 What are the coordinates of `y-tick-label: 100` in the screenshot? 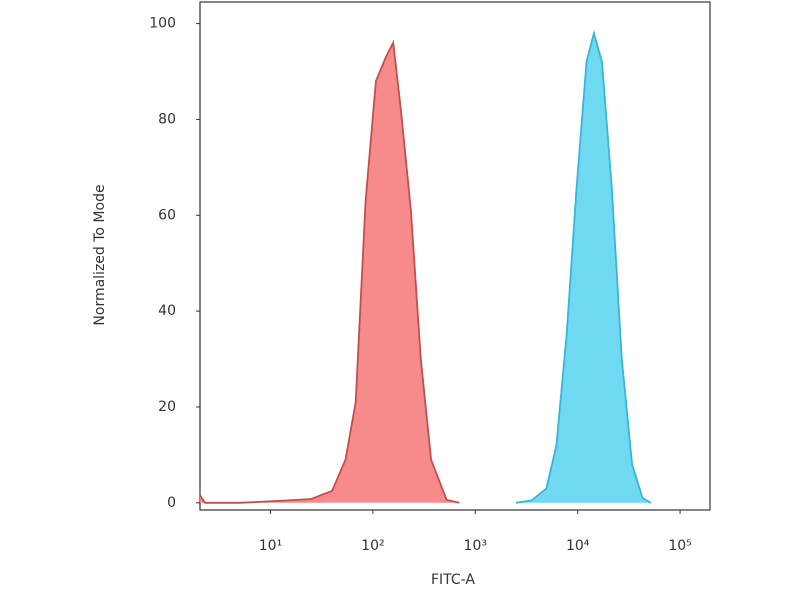 It's located at (162, 24).